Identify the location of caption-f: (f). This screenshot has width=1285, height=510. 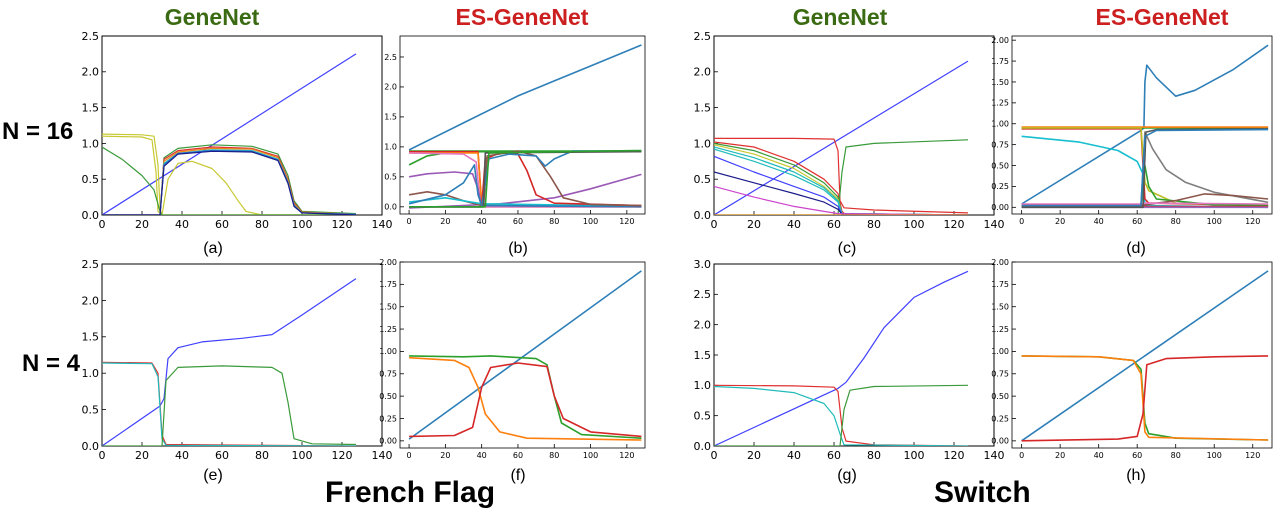
(518, 475).